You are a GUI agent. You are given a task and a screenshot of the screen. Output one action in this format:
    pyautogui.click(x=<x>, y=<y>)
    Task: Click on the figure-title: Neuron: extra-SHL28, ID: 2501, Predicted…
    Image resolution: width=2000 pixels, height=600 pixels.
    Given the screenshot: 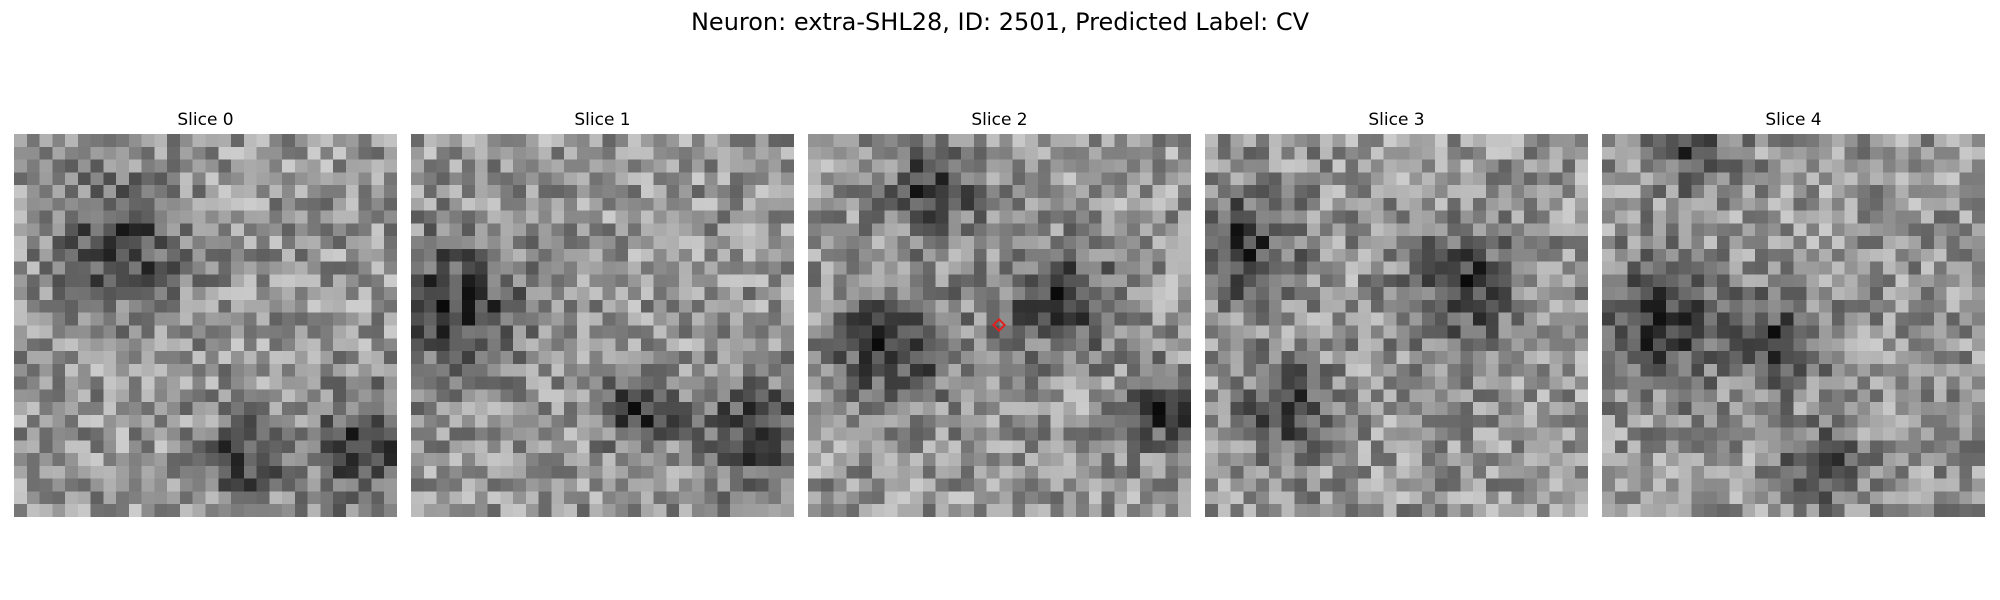 What is the action you would take?
    pyautogui.click(x=1000, y=22)
    